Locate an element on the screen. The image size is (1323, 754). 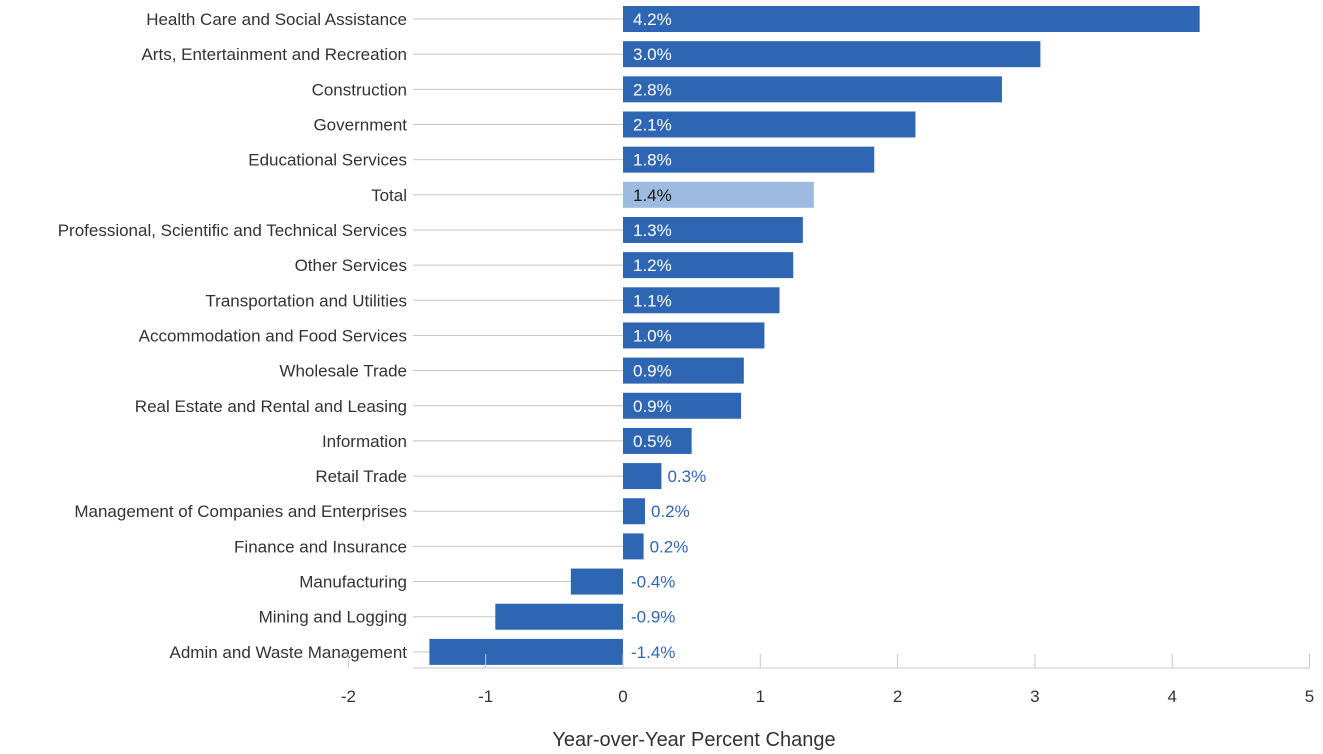
x-tick-label: -2 is located at coordinates (348, 696).